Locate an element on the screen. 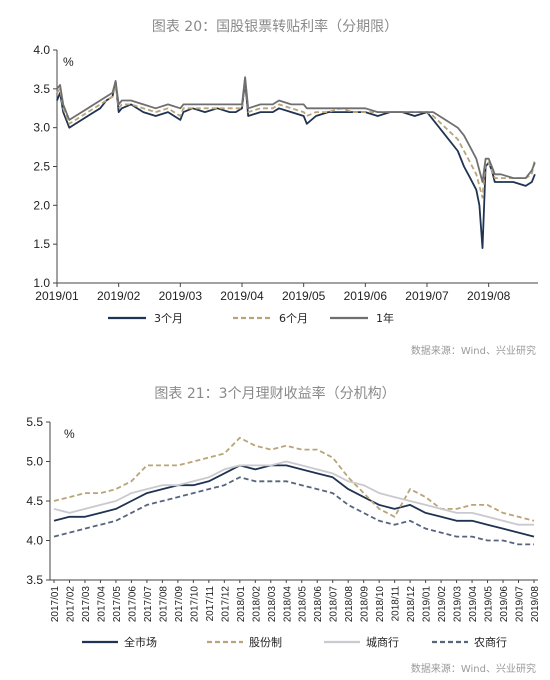 This screenshot has height=680, width=550. legend-label-2: 城商行 is located at coordinates (382, 642).